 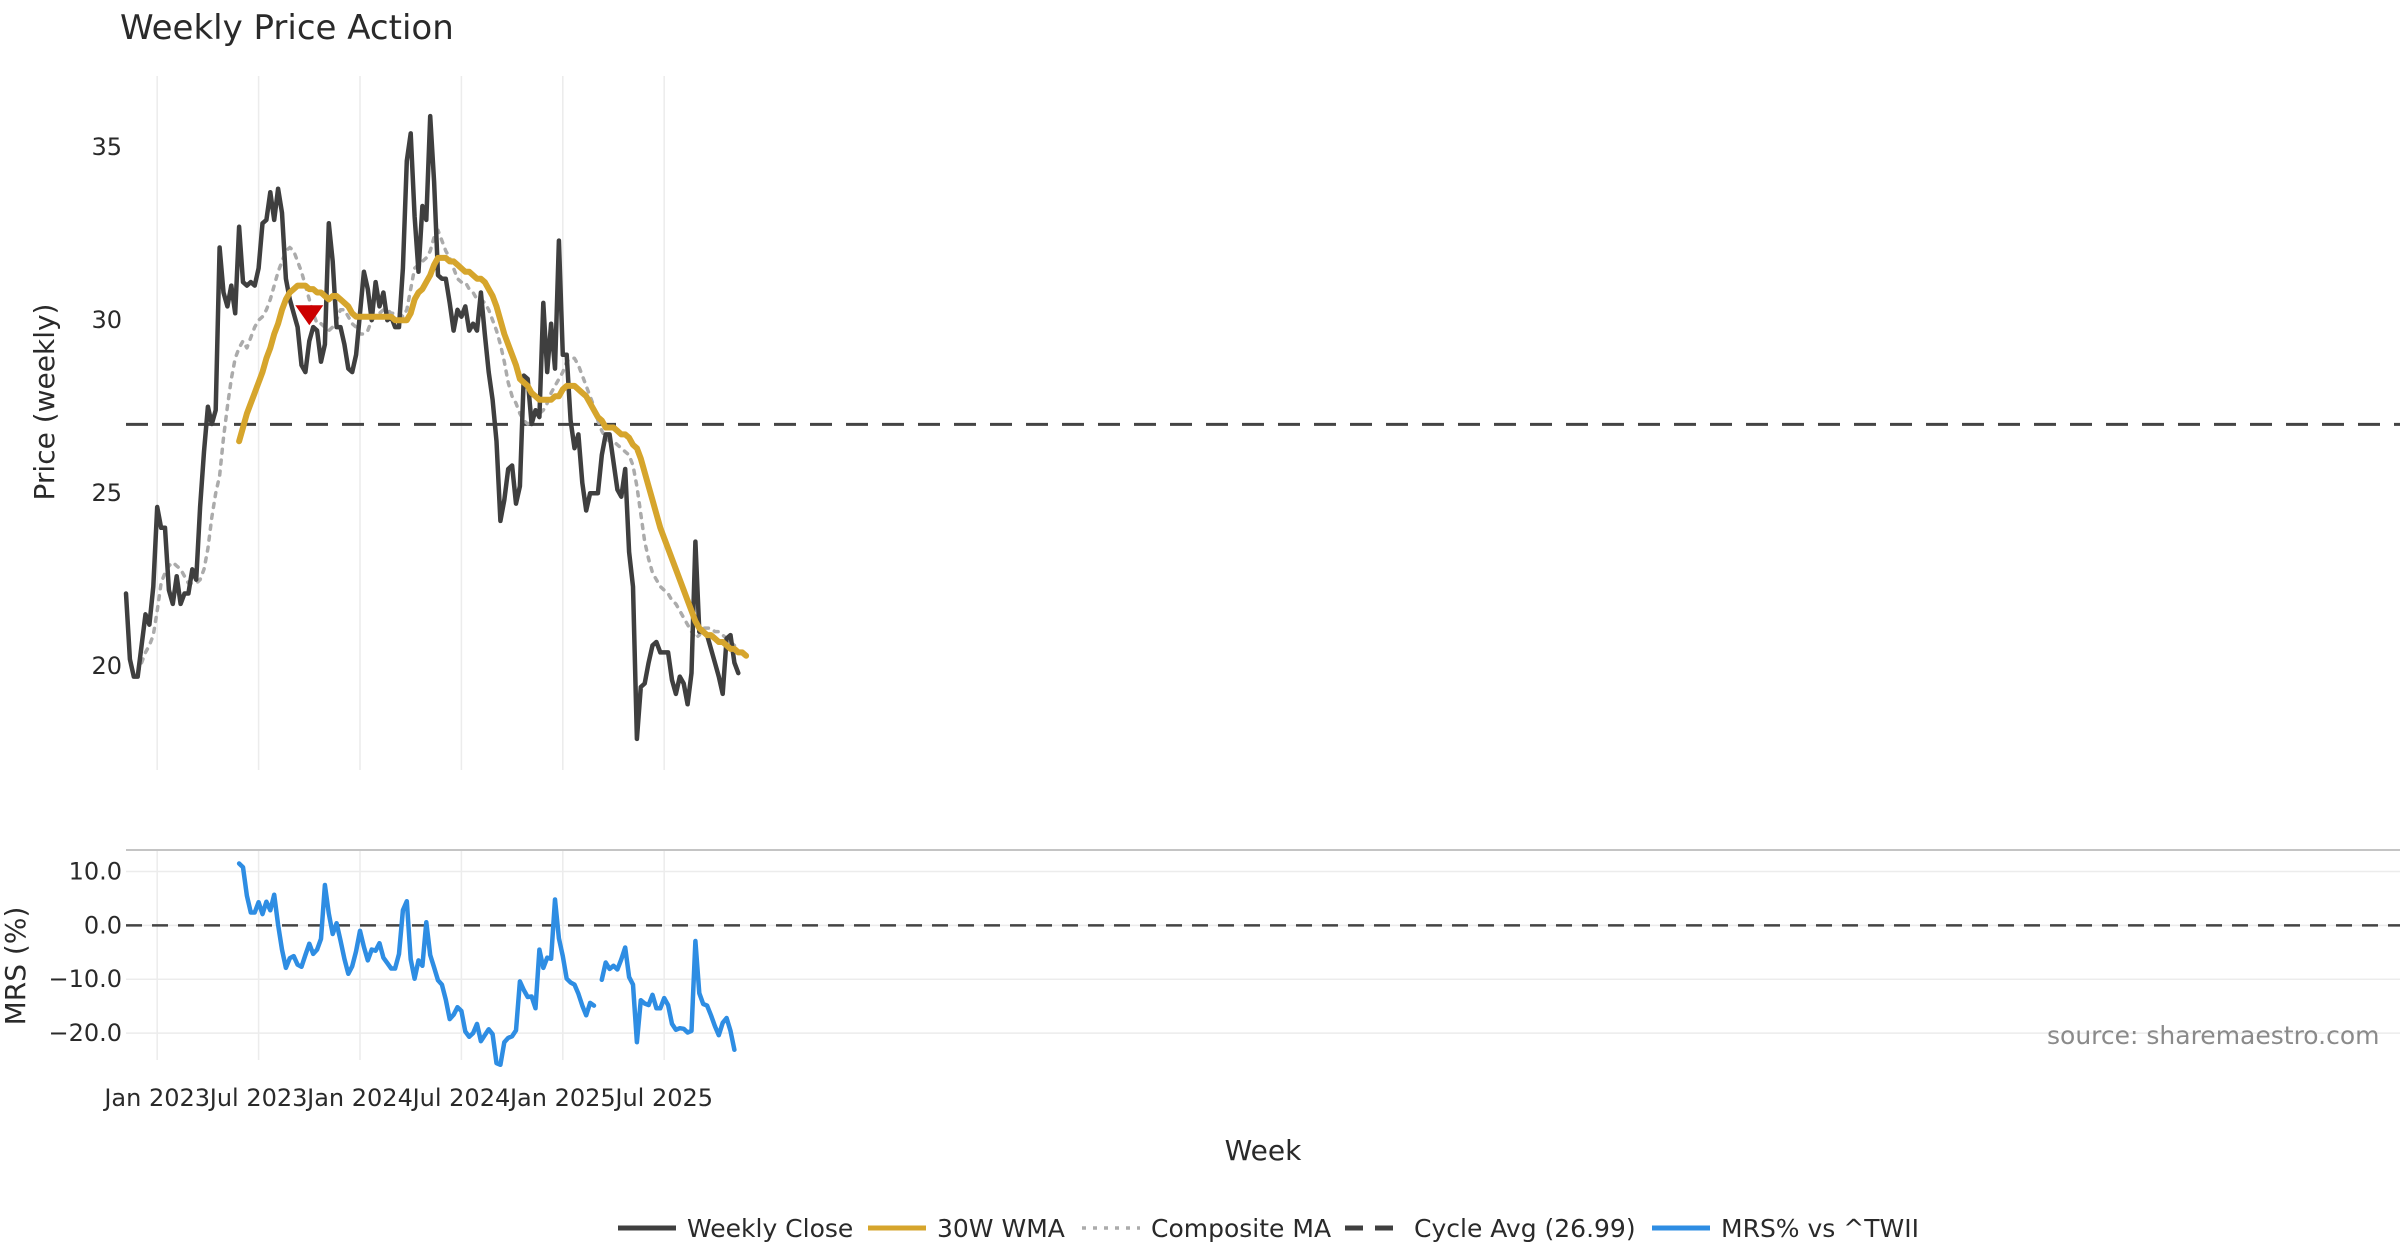 I want to click on sell-signal-marker, so click(x=309, y=315).